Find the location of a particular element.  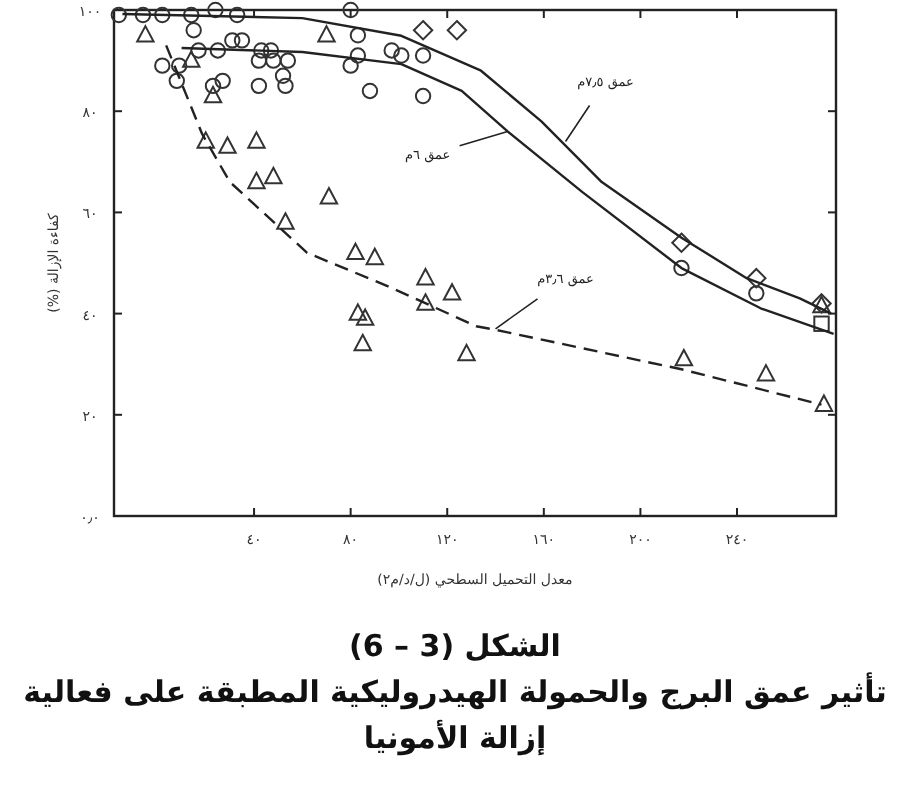

text: تأثير عمق البرج والحمولة الهيدروليكية المطبقة على فعالية إزالة الأمونيا is located at coordinates (455, 715).